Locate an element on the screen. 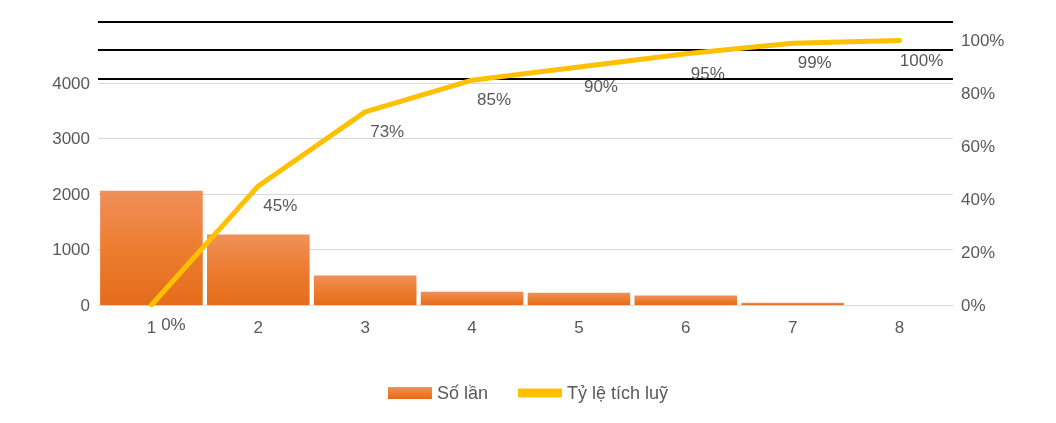 This screenshot has height=423, width=1056. legend-label: Số lần is located at coordinates (462, 393).